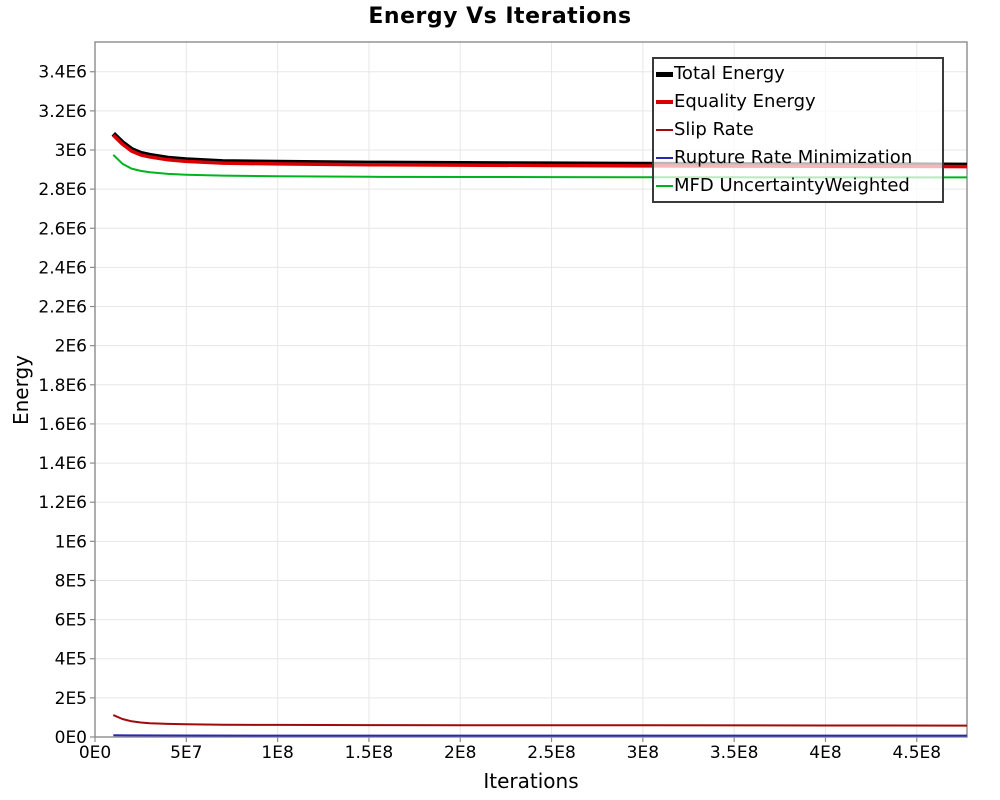 The width and height of the screenshot is (1000, 800). What do you see at coordinates (540, 720) in the screenshot?
I see `series-line-slip-rate` at bounding box center [540, 720].